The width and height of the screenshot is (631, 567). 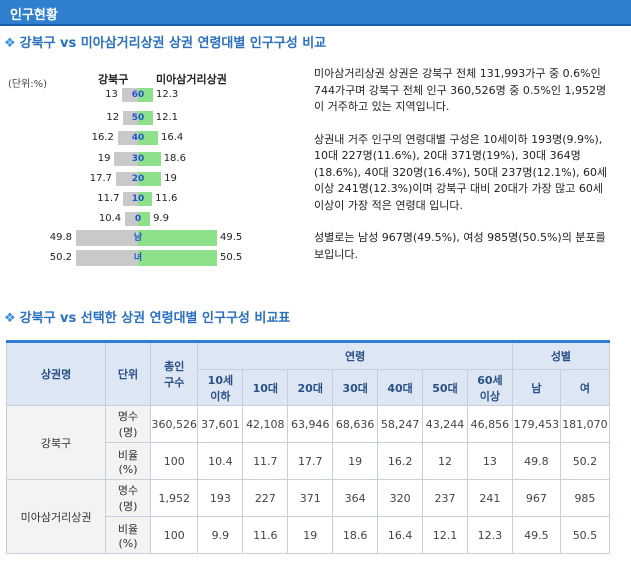 I want to click on count-cell: 181,070, so click(x=585, y=424).